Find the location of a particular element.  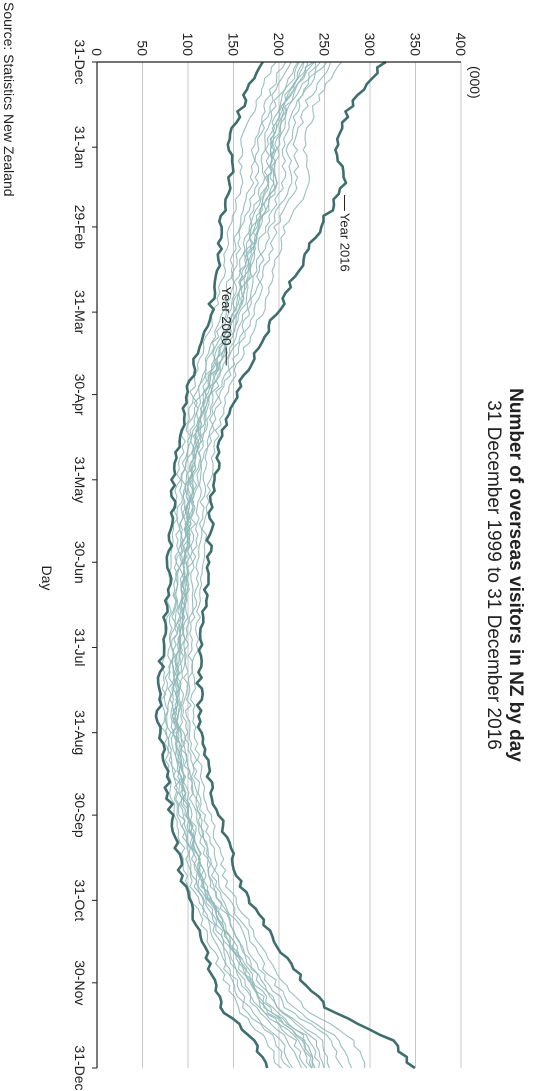

y-tick-label: 350 is located at coordinates (416, 45).